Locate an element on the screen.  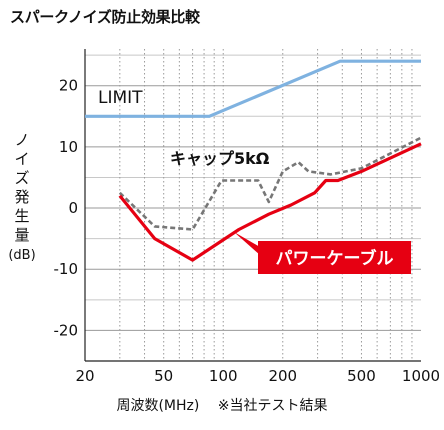
y-axis-label-text: ノイズ発生量 is located at coordinates (22, 188).